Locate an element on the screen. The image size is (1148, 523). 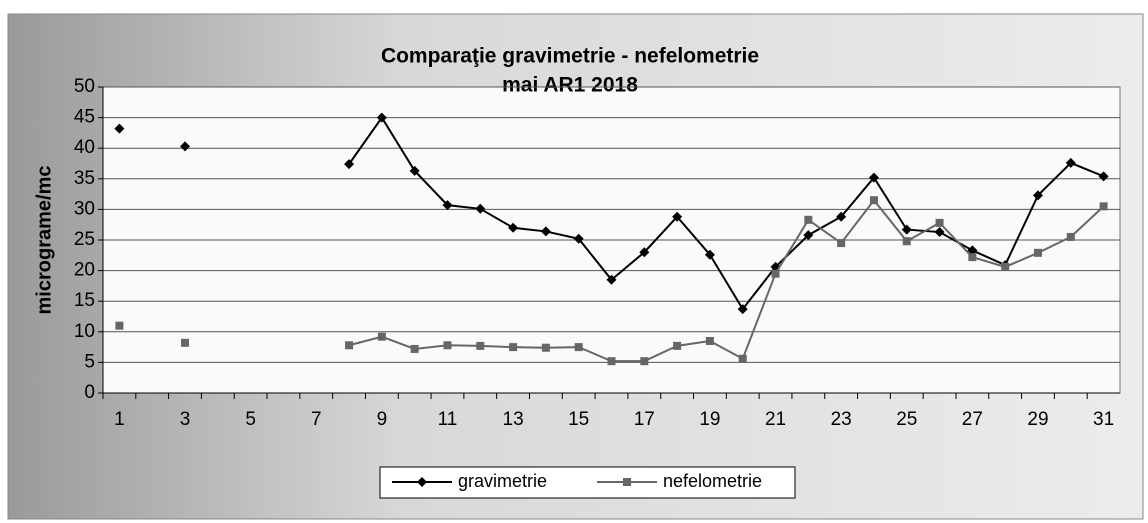
x-tick-label: 29 is located at coordinates (1037, 419).